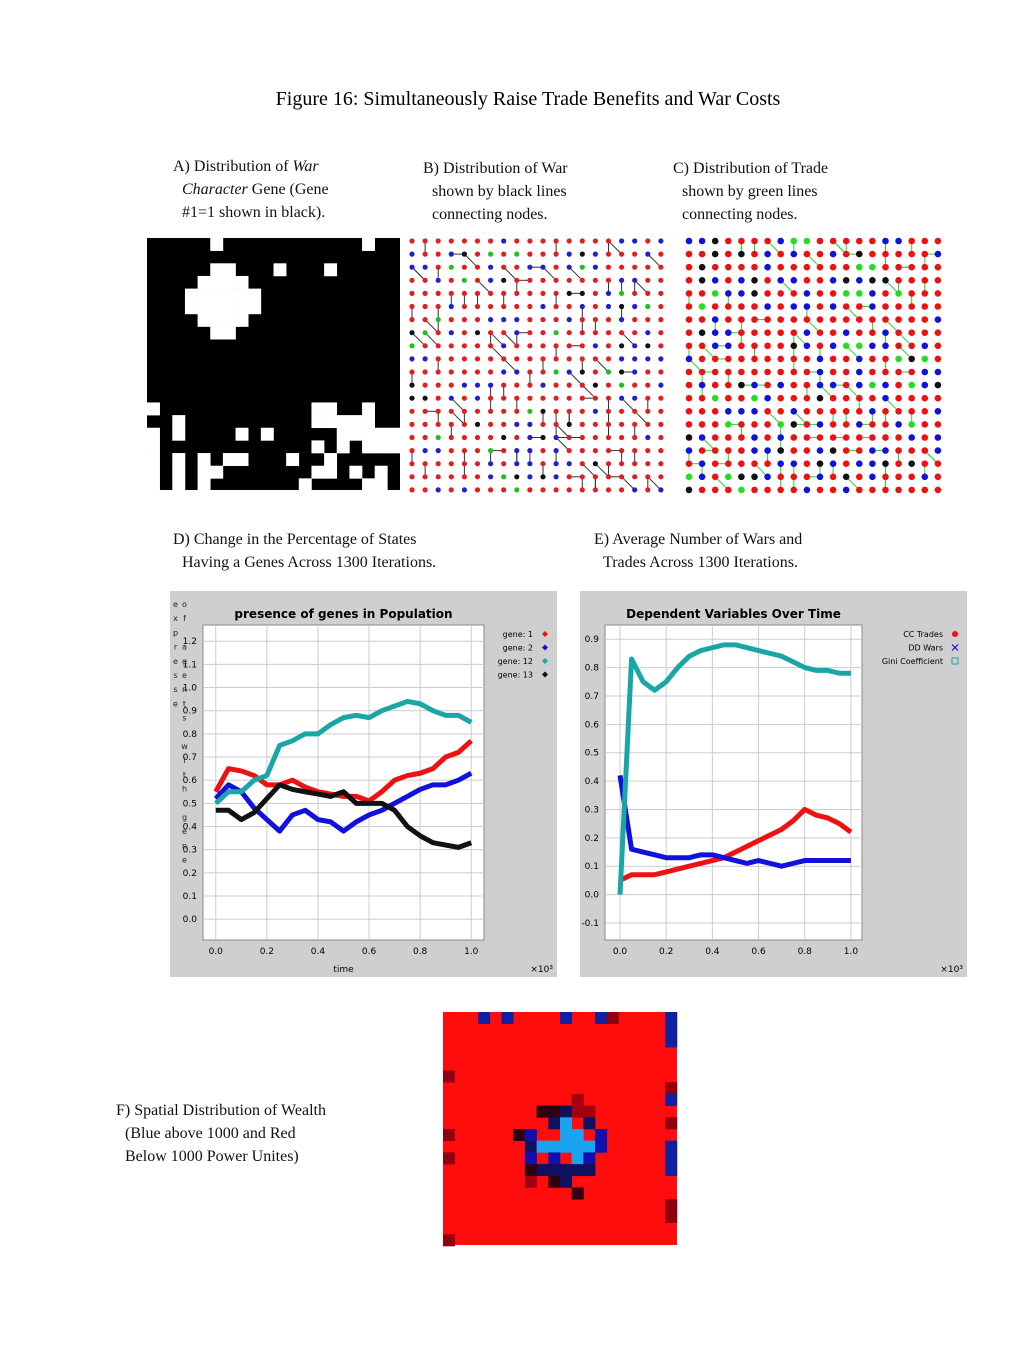  What do you see at coordinates (499, 191) in the screenshot?
I see `caption-text: shown by black lines` at bounding box center [499, 191].